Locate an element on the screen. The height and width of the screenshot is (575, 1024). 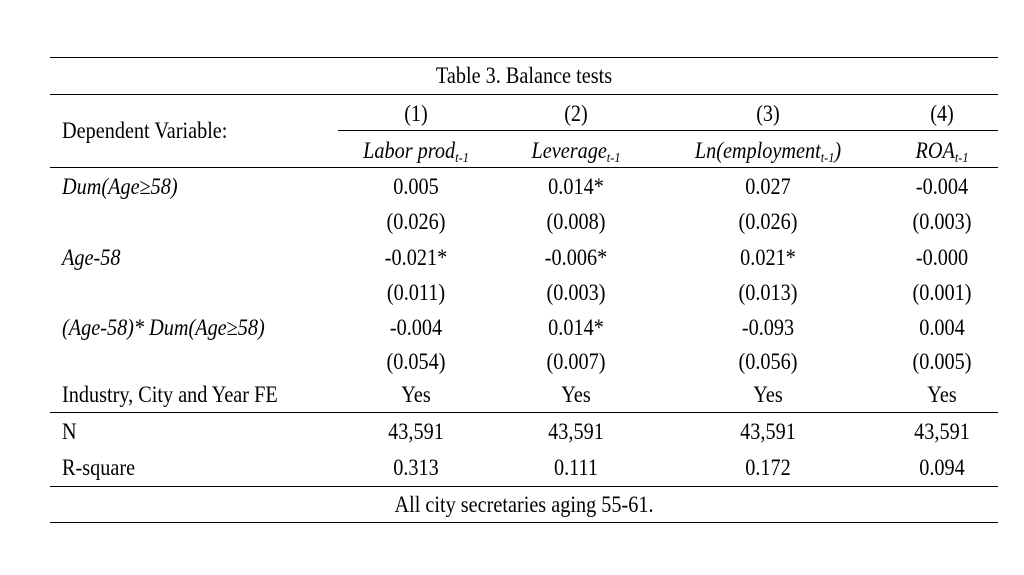
se-cell: (0.005) is located at coordinates (942, 361).